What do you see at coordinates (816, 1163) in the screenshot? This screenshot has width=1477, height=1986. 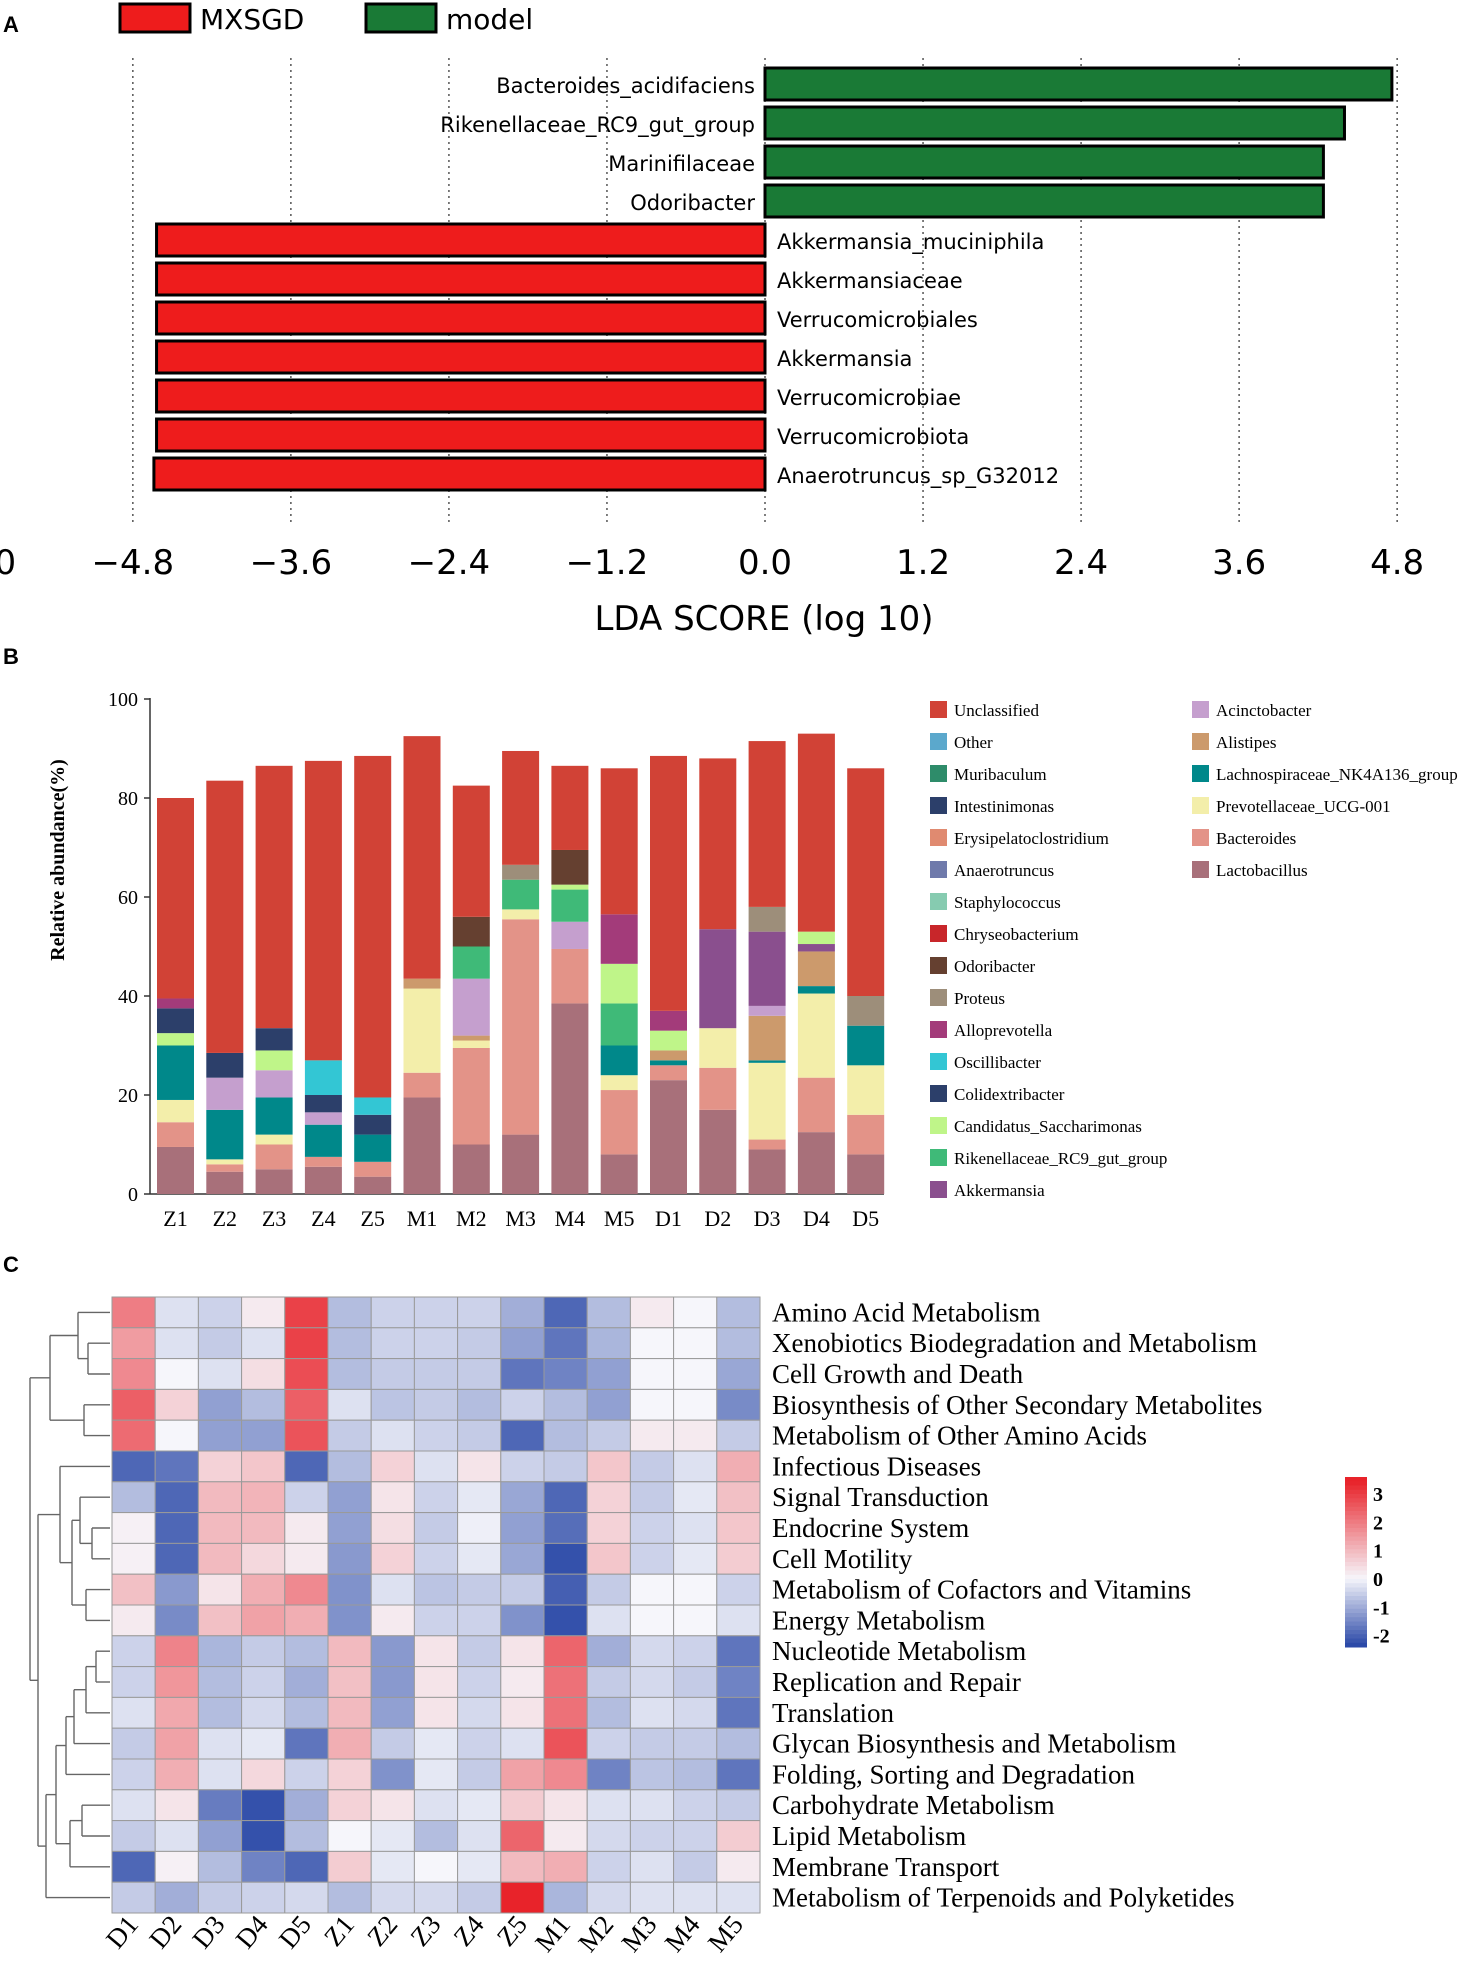 I see `bar-segment-lactobacillus-d4` at bounding box center [816, 1163].